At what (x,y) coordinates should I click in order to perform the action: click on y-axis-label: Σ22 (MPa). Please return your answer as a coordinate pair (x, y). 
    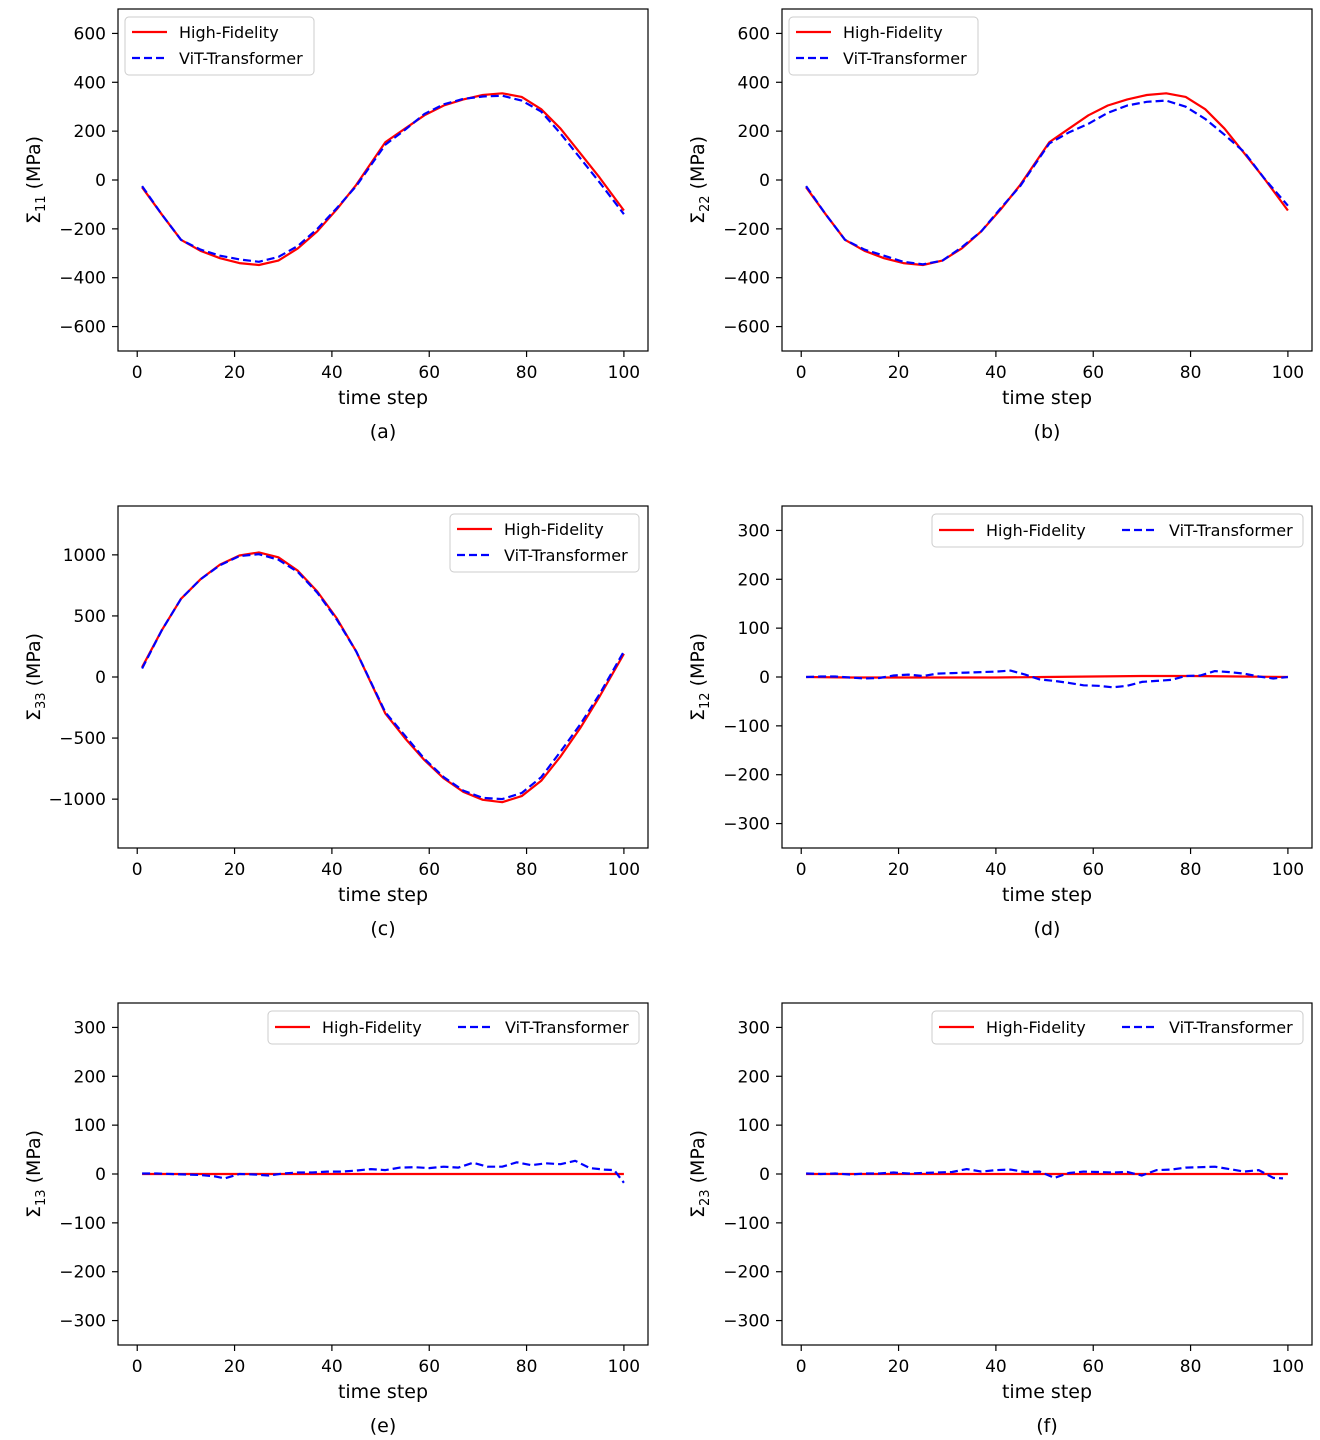
    Looking at the image, I should click on (700, 180).